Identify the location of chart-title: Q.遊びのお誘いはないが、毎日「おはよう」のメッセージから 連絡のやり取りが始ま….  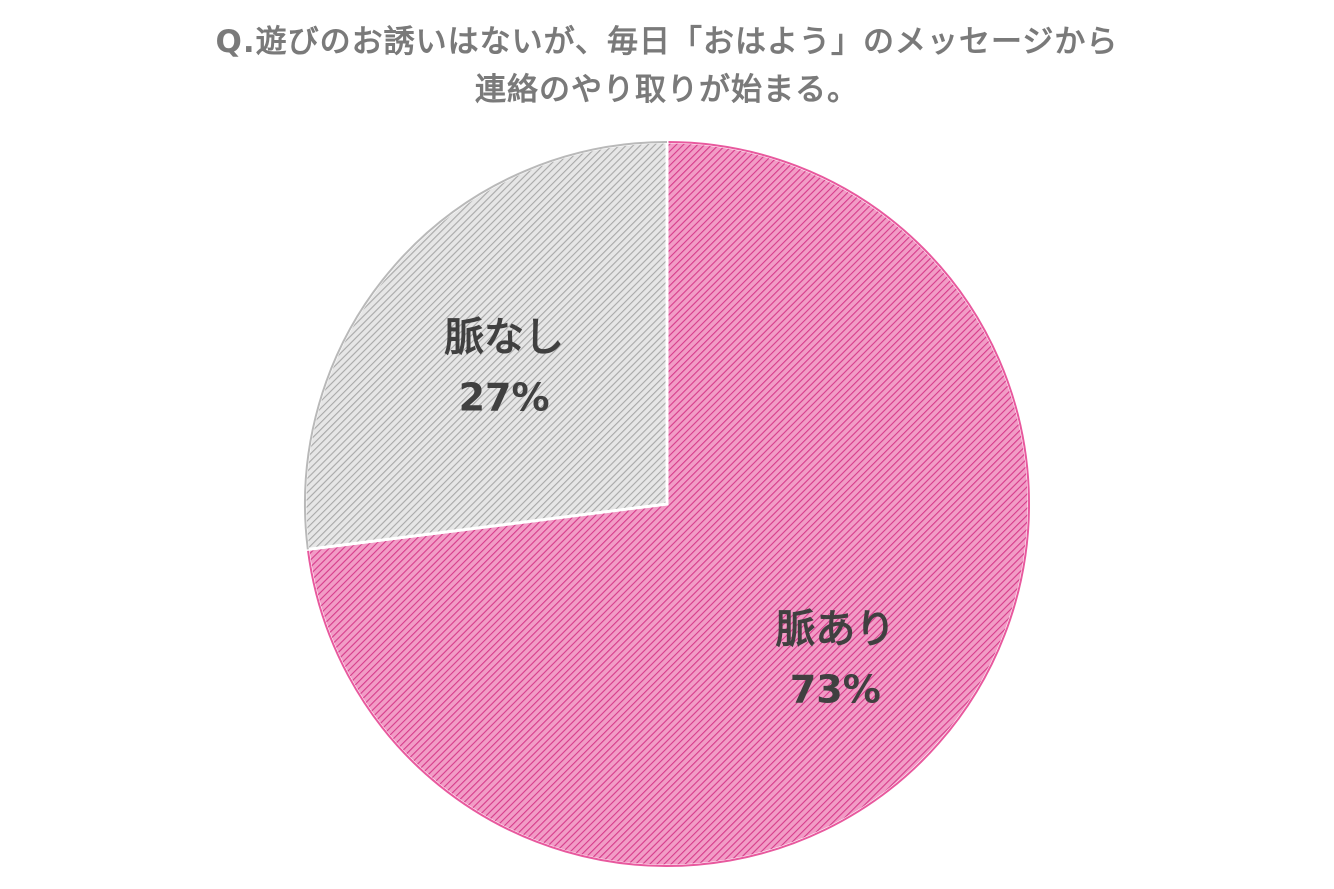
(667, 66).